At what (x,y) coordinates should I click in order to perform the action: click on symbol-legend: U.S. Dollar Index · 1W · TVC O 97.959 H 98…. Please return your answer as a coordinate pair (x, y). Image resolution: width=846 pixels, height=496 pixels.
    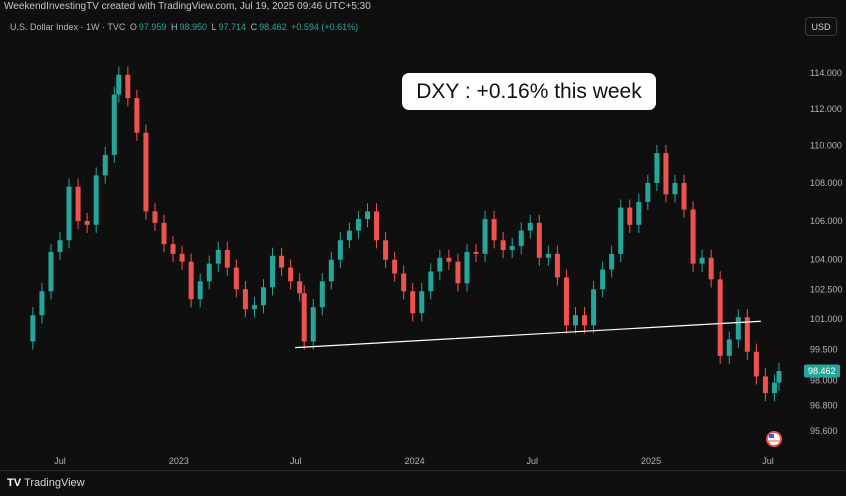
    Looking at the image, I should click on (185, 27).